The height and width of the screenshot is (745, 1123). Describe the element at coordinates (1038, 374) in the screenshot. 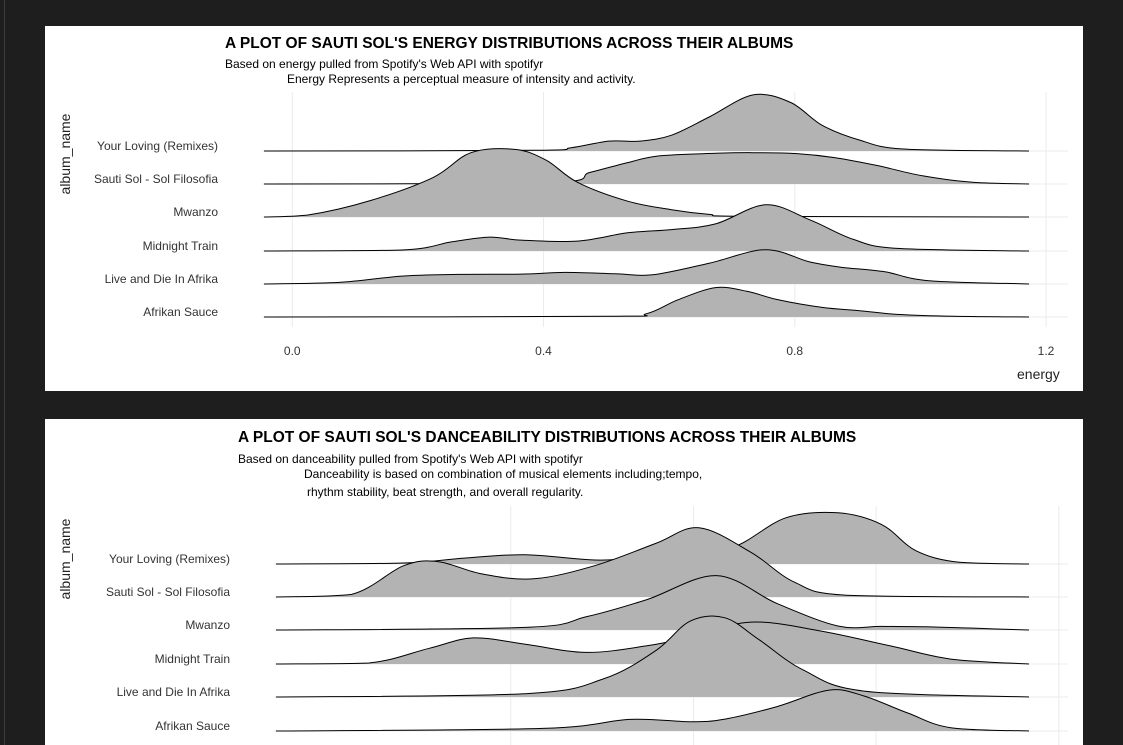

I see `x-axis-label: energy` at that location.